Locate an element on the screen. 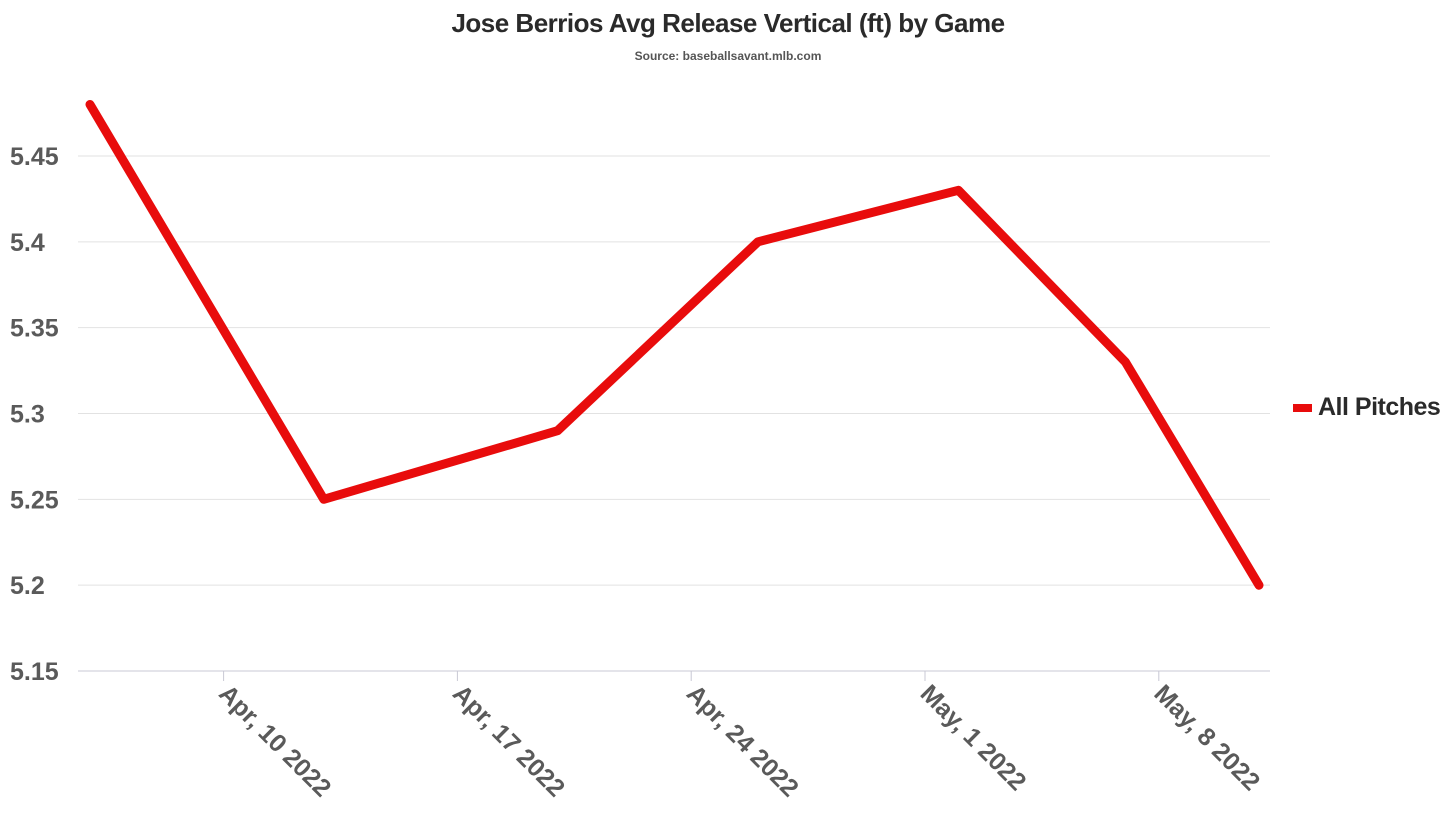 Image resolution: width=1456 pixels, height=819 pixels. y-tick-label: 5.3 is located at coordinates (27, 415).